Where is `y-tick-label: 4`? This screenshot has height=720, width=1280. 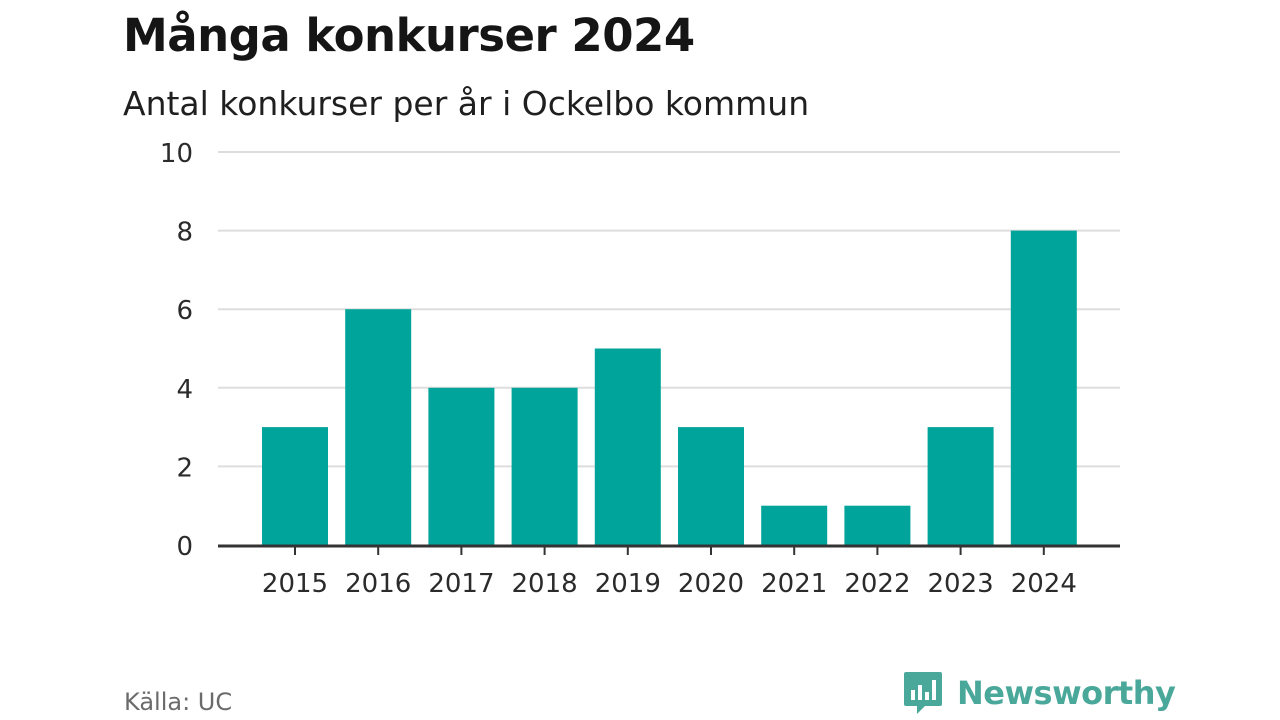 y-tick-label: 4 is located at coordinates (184, 390).